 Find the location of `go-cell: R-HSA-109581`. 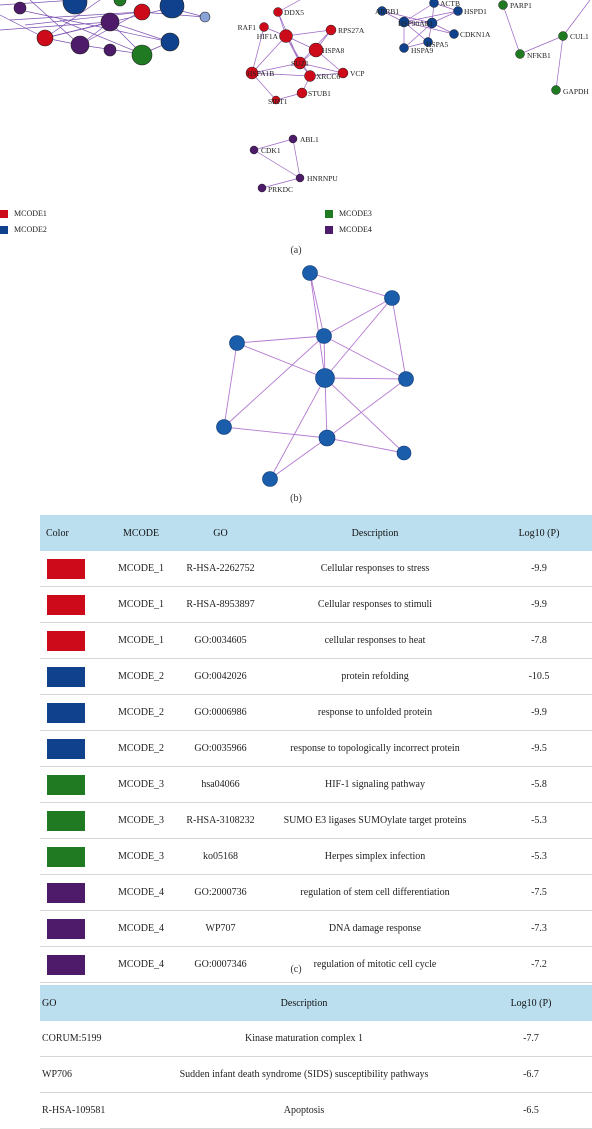

go-cell: R-HSA-109581 is located at coordinates (89, 1110).